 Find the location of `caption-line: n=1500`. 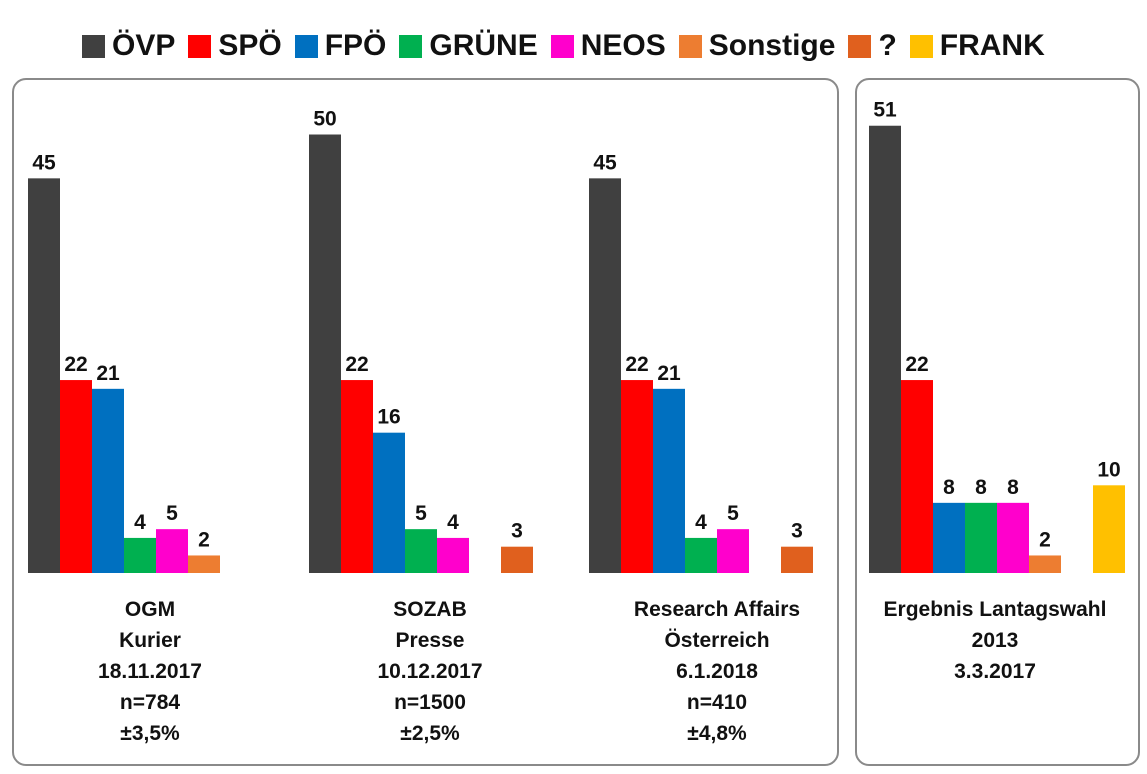

caption-line: n=1500 is located at coordinates (430, 702).